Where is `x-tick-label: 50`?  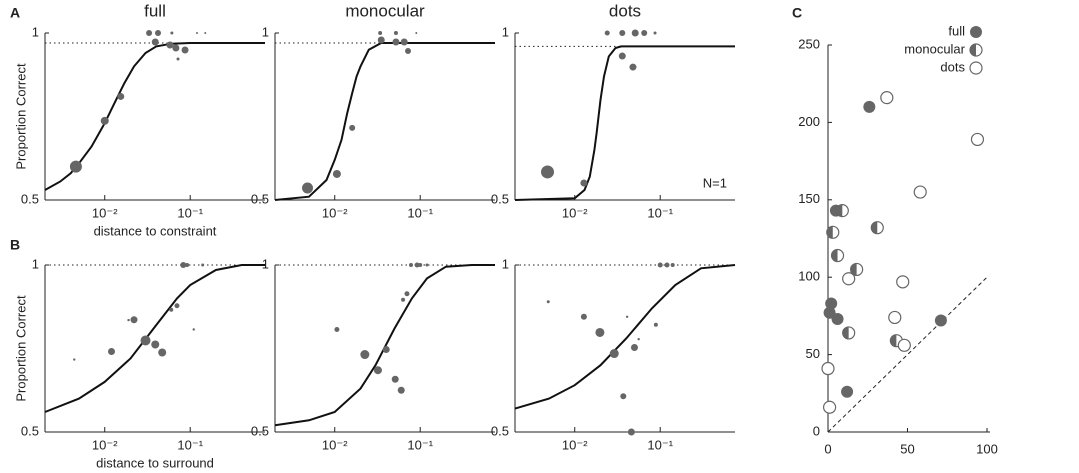
x-tick-label: 50 is located at coordinates (907, 448).